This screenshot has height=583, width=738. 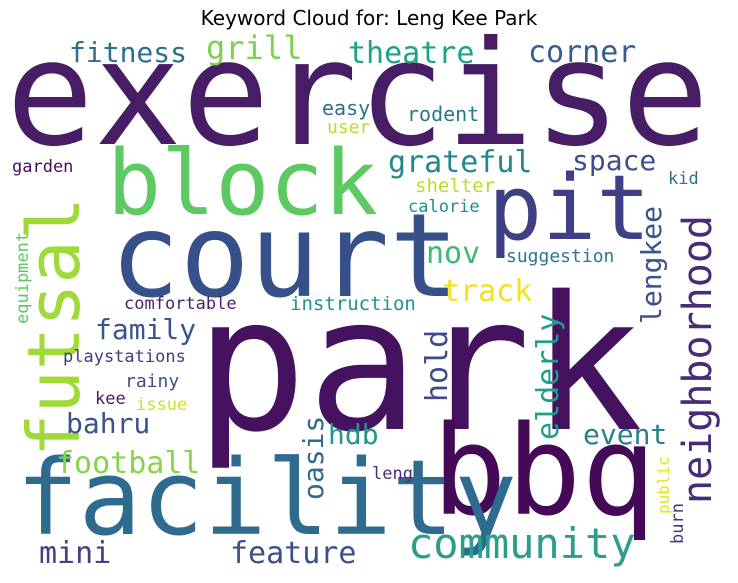 What do you see at coordinates (349, 127) in the screenshot?
I see `word-user: user` at bounding box center [349, 127].